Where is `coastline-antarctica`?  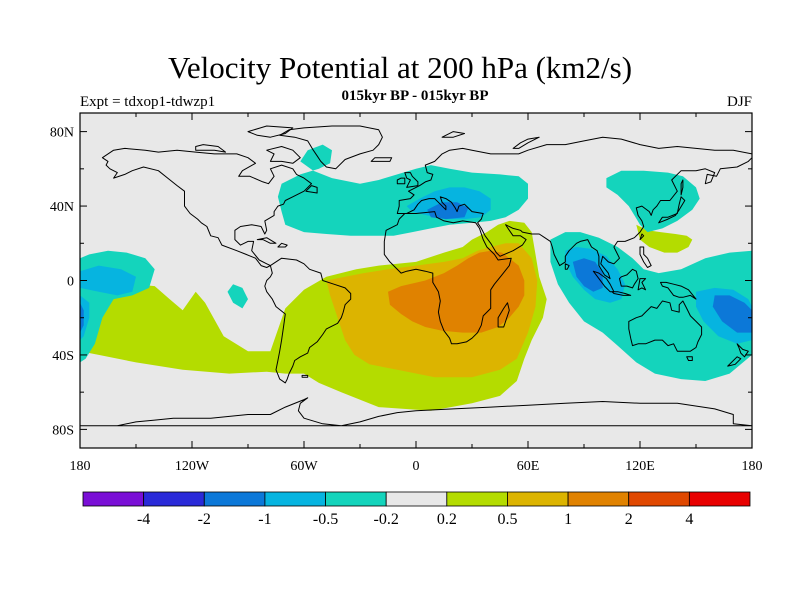
coastline-antarctica is located at coordinates (416, 412).